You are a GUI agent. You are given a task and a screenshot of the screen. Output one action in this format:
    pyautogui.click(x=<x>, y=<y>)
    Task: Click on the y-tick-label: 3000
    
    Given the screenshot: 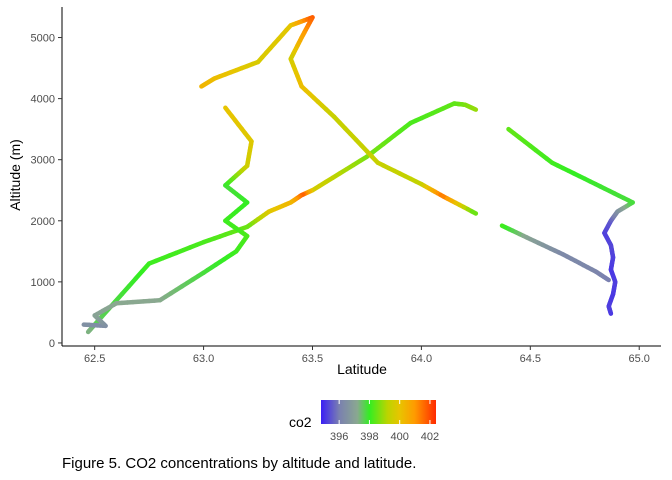 What is the action you would take?
    pyautogui.click(x=43, y=161)
    